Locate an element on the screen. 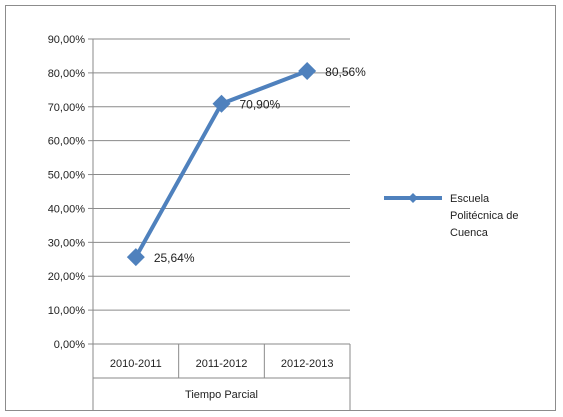 The image size is (563, 417). y-tick-label: 10,00% is located at coordinates (67, 311).